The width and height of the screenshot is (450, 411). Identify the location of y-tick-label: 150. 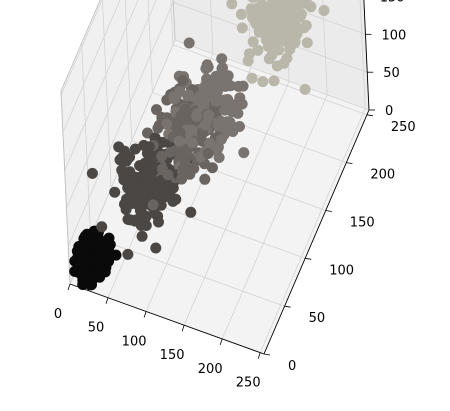
(362, 223).